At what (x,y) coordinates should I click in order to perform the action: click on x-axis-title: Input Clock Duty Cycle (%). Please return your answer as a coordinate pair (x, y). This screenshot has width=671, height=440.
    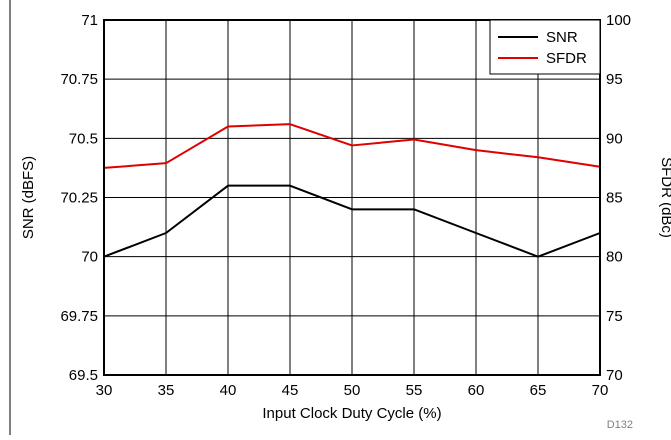
    Looking at the image, I should click on (351, 413).